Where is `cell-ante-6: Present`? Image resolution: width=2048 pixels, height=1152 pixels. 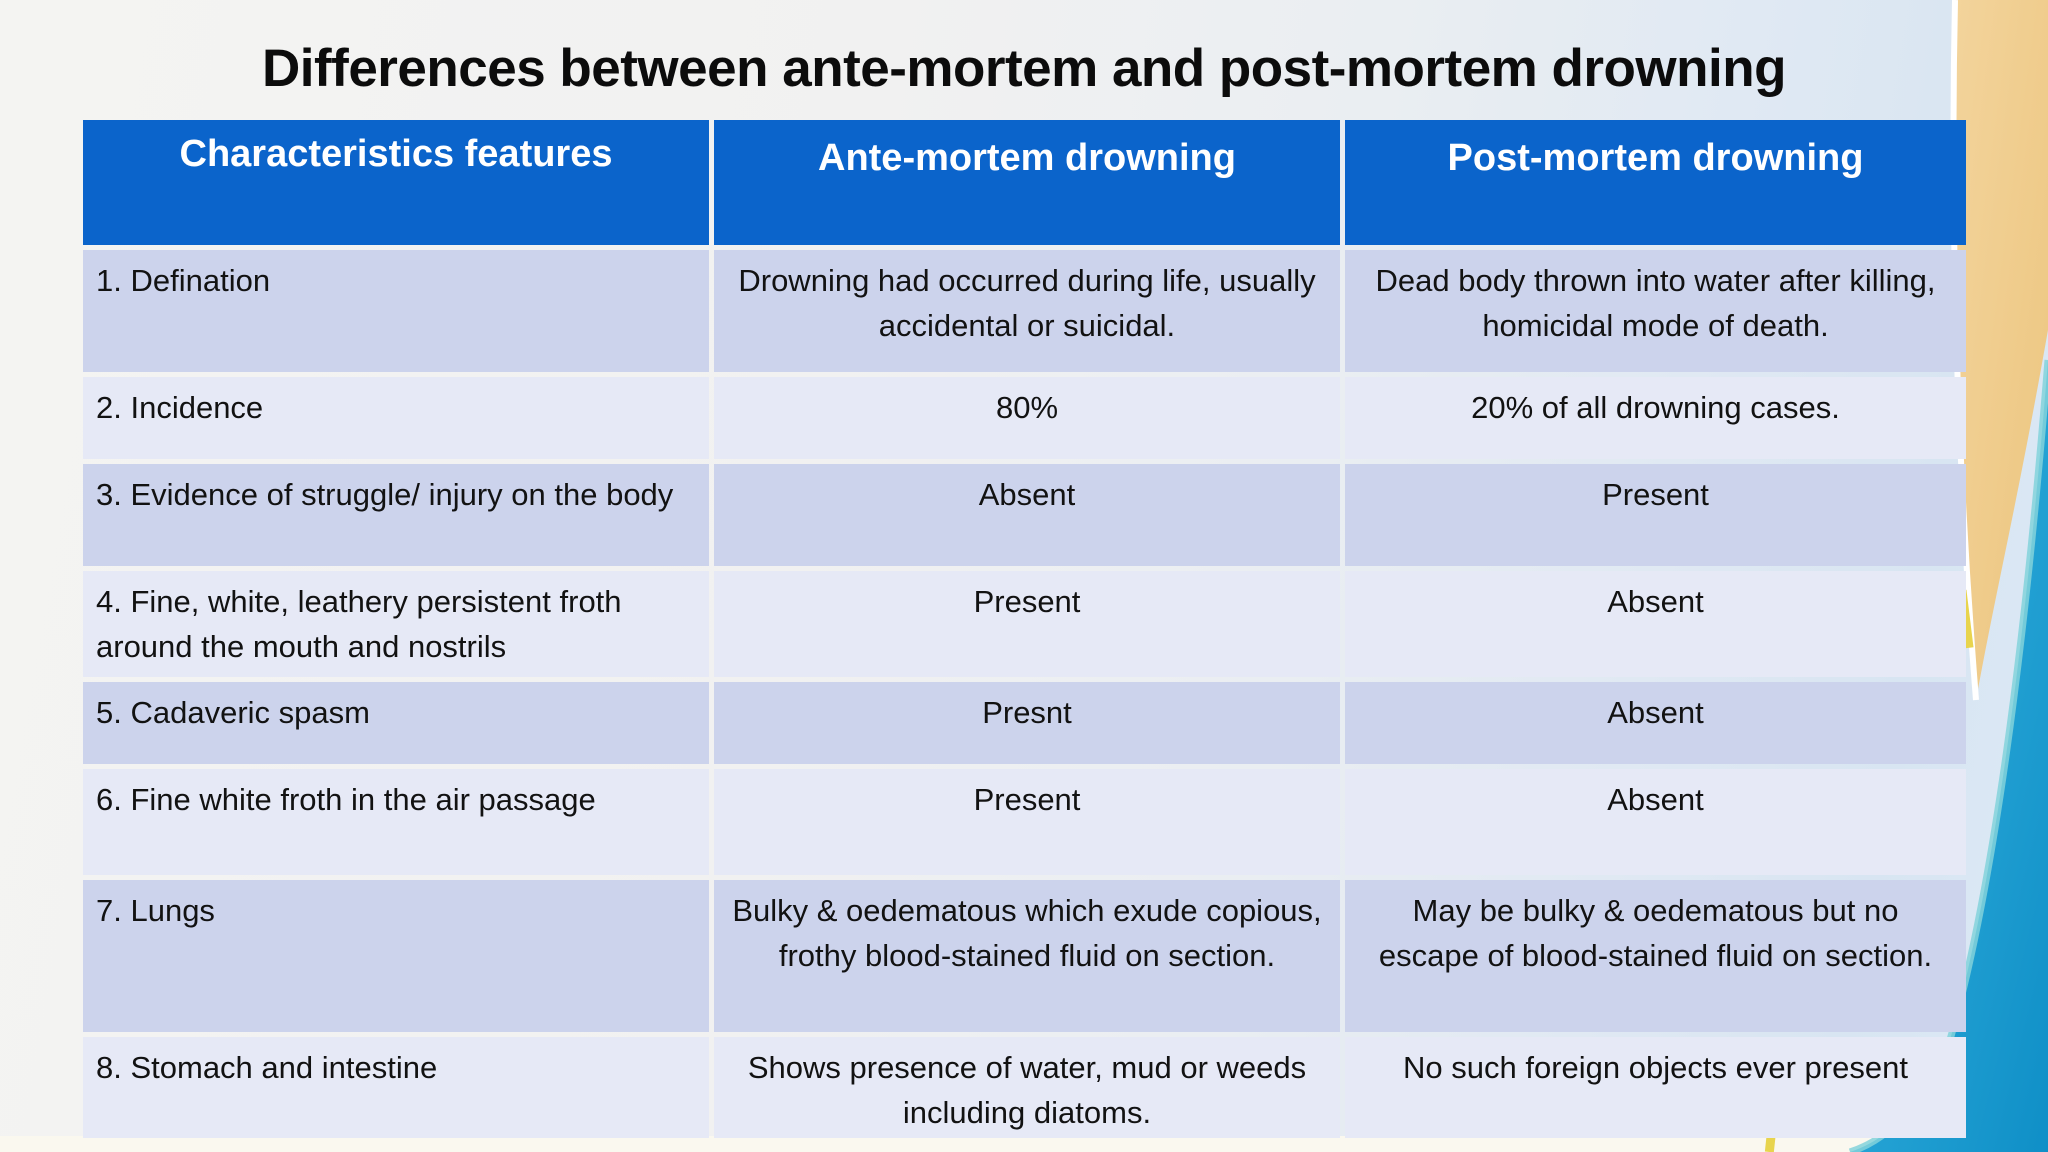
cell-ante-6: Present is located at coordinates (1027, 822).